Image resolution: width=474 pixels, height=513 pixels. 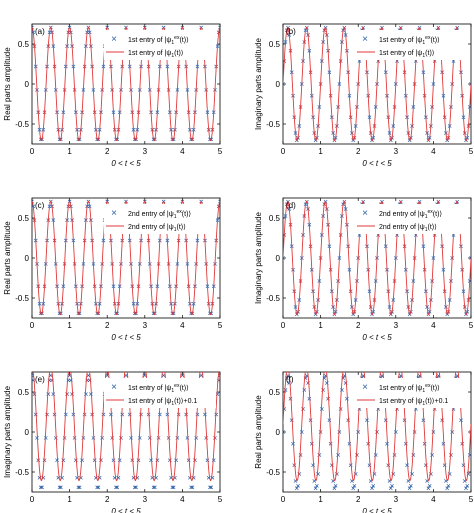 What do you see at coordinates (408, 228) in the screenshot?
I see `legend-label: 2nd entry of |ψ1(t)⟩` at bounding box center [408, 228].